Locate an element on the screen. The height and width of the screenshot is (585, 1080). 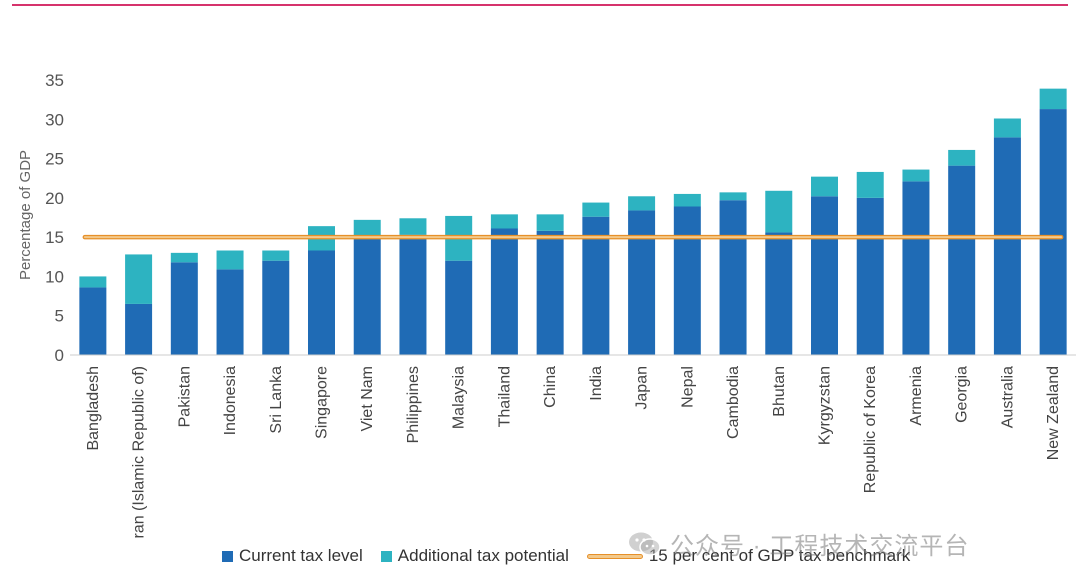
x-tick-label: Georgia is located at coordinates (962, 394).